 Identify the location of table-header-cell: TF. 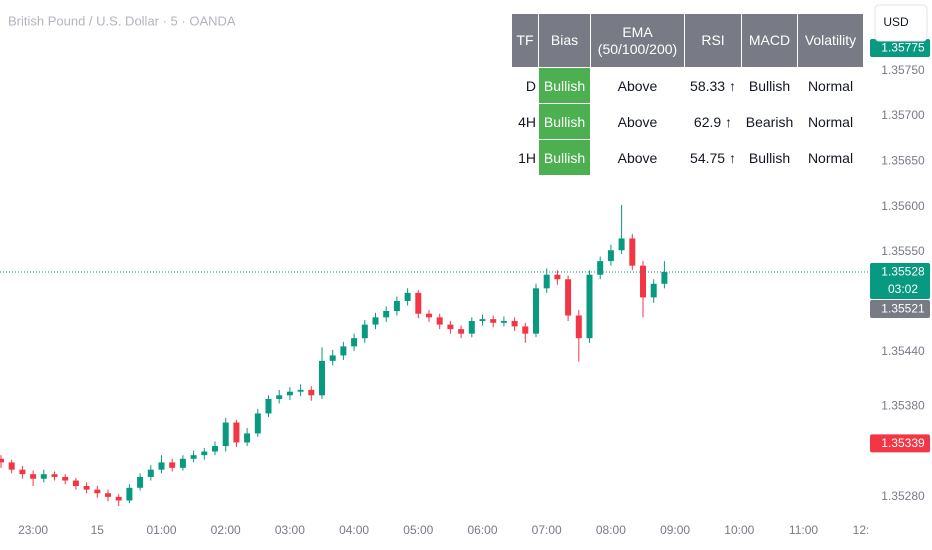
(525, 40).